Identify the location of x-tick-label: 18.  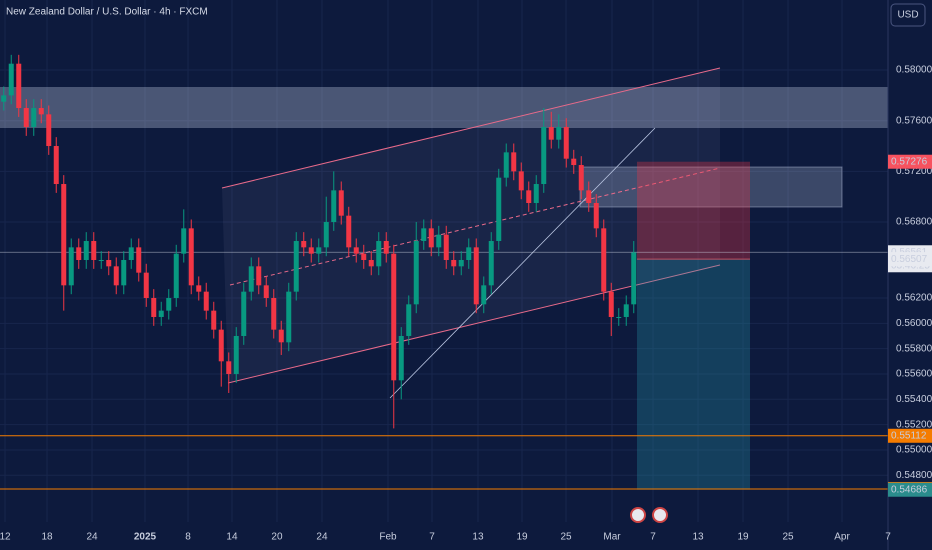
(47, 537).